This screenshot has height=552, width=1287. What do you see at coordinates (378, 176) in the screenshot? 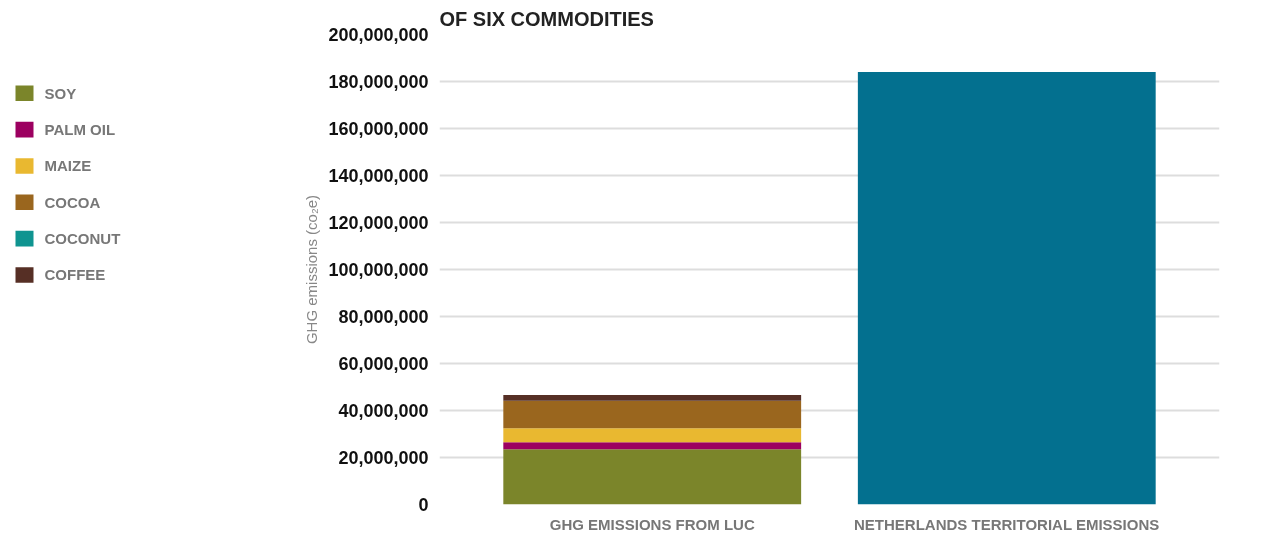
I see `y-tick-label: 140,000,000` at bounding box center [378, 176].